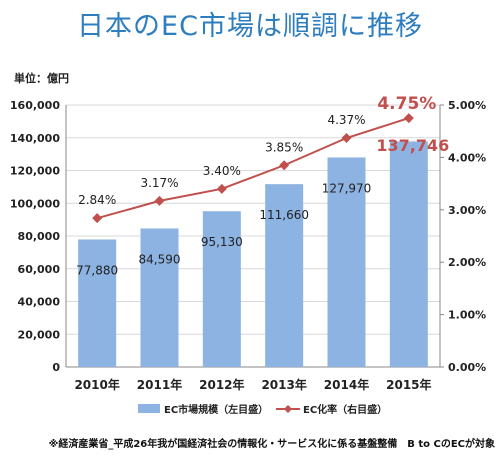 The width and height of the screenshot is (500, 457). Describe the element at coordinates (97, 200) in the screenshot. I see `line-value-label: 2.84%` at that location.